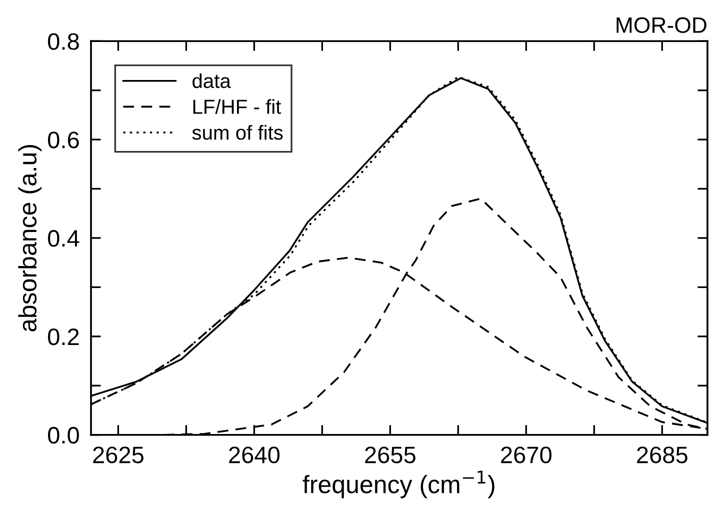  I want to click on y-axis-title: absorbance (a.u), so click(30, 238).